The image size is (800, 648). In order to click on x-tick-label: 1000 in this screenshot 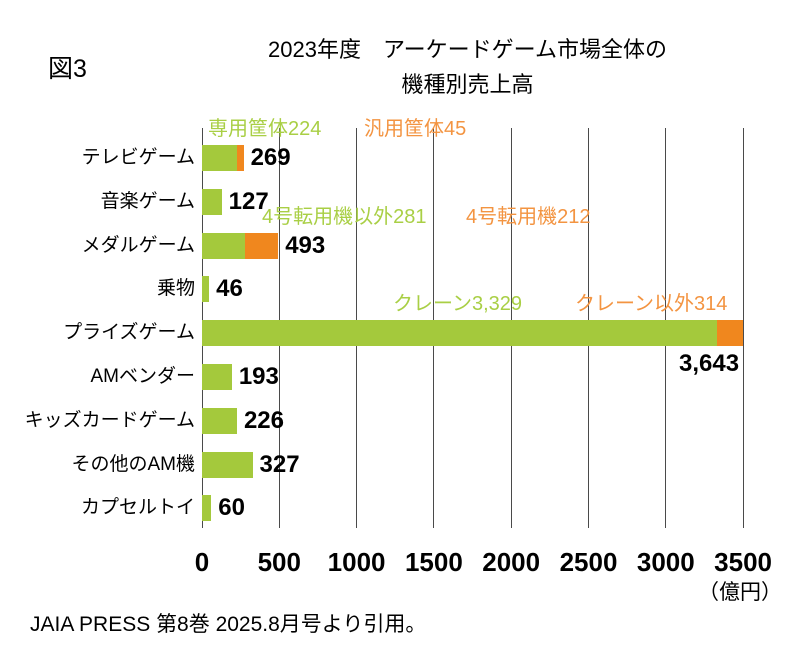, I will do `click(356, 562)`.